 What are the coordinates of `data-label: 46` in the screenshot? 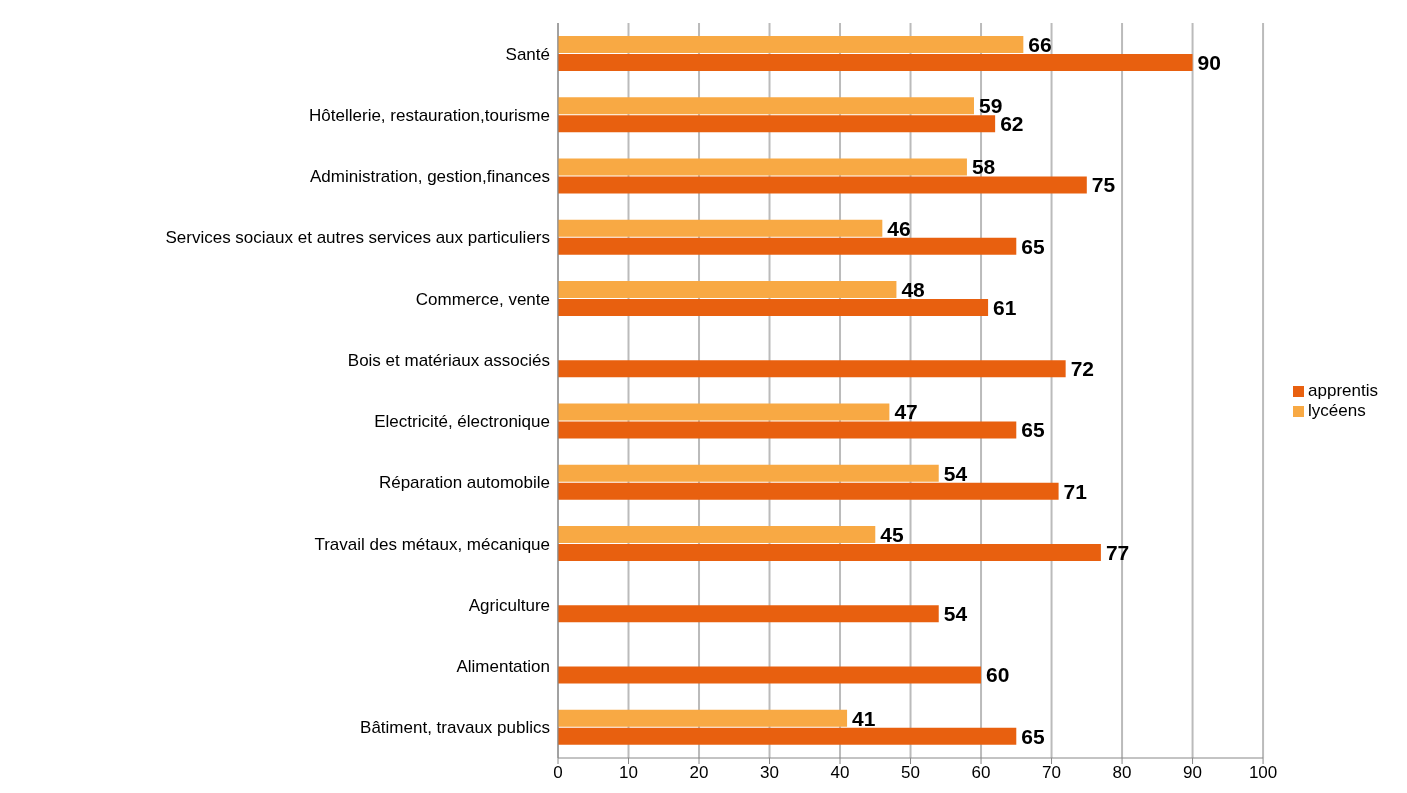 It's located at (899, 228).